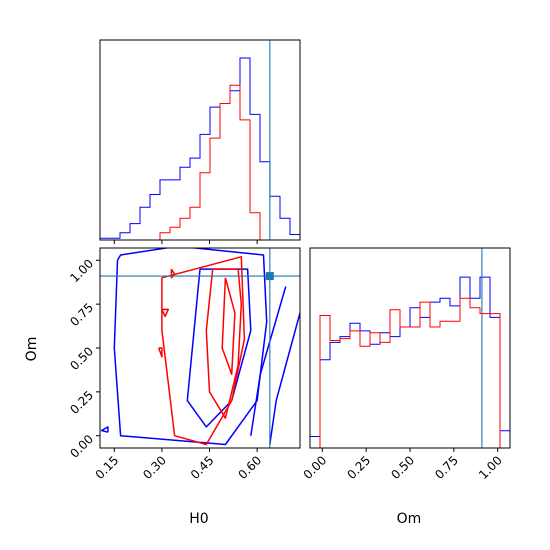 This screenshot has width=550, height=550. What do you see at coordinates (198, 519) in the screenshot?
I see `x-axis-label-h0: H0` at bounding box center [198, 519].